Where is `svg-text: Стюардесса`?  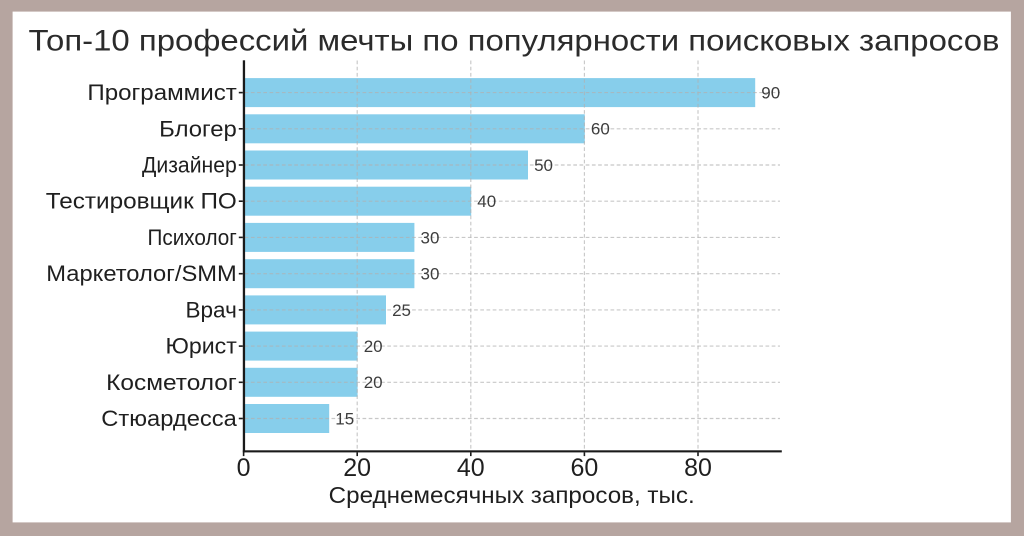 svg-text: Стюардесса is located at coordinates (169, 418).